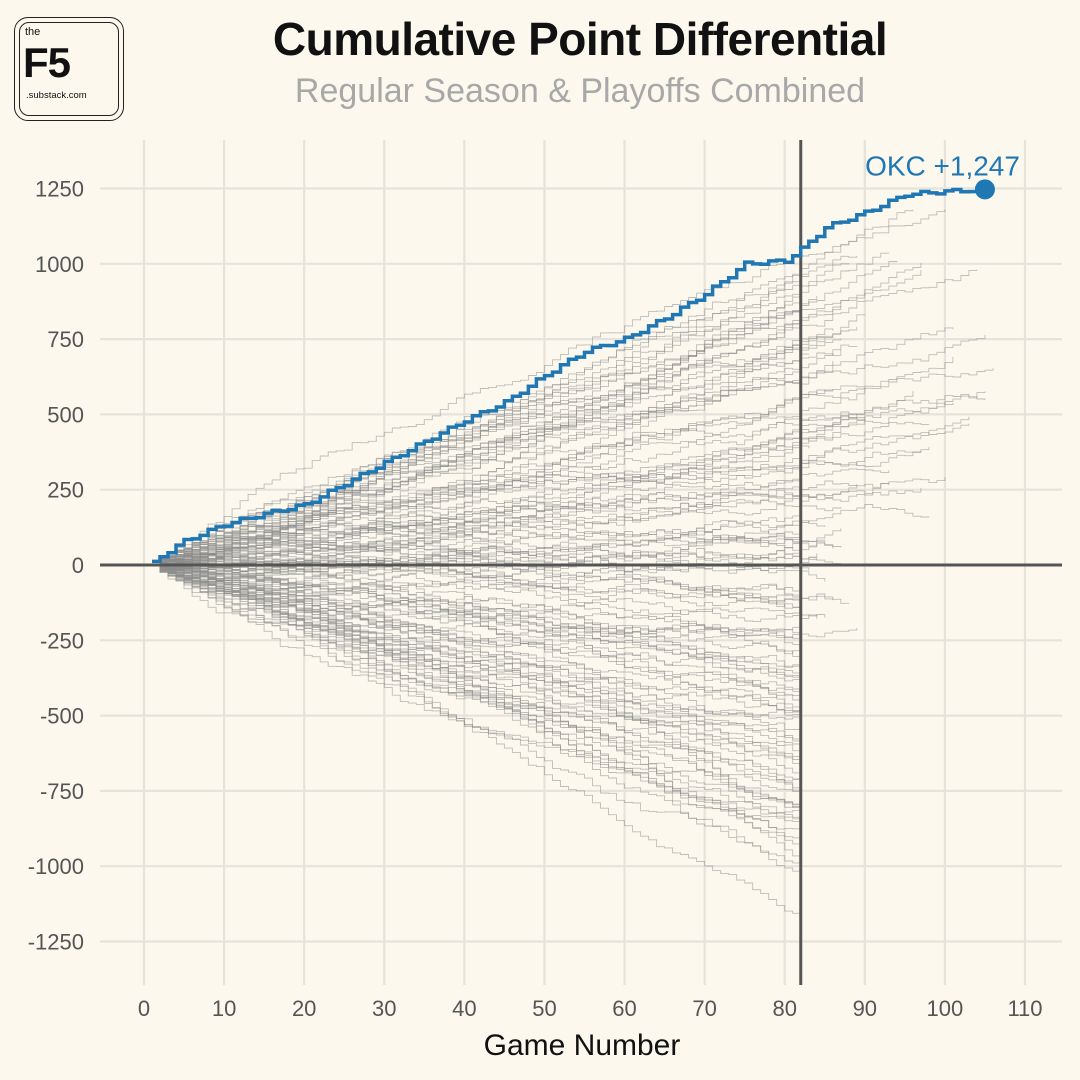  Describe the element at coordinates (56, 866) in the screenshot. I see `y-tick-label: -1000` at that location.